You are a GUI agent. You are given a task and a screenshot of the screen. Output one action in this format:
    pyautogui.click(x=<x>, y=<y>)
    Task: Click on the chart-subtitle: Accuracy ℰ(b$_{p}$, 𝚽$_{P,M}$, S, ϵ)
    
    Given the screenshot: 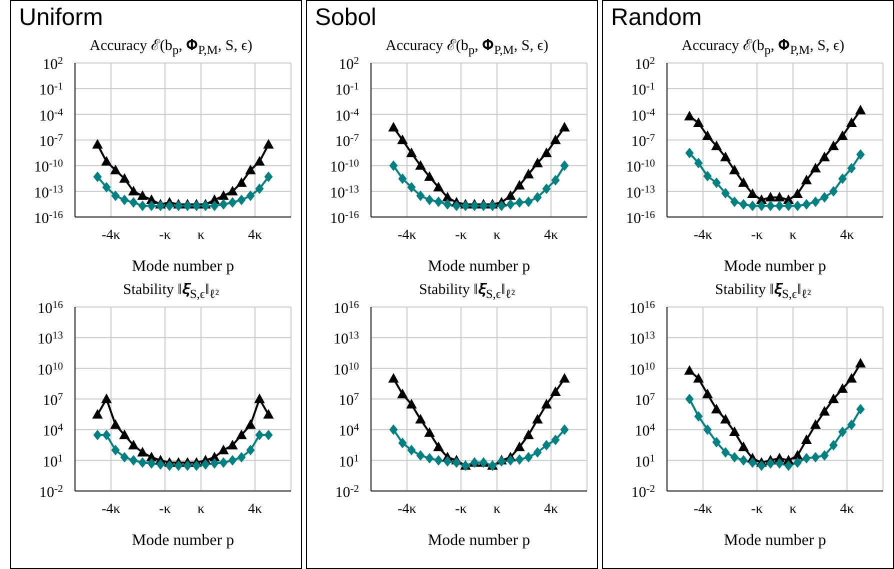 What is the action you would take?
    pyautogui.click(x=171, y=47)
    